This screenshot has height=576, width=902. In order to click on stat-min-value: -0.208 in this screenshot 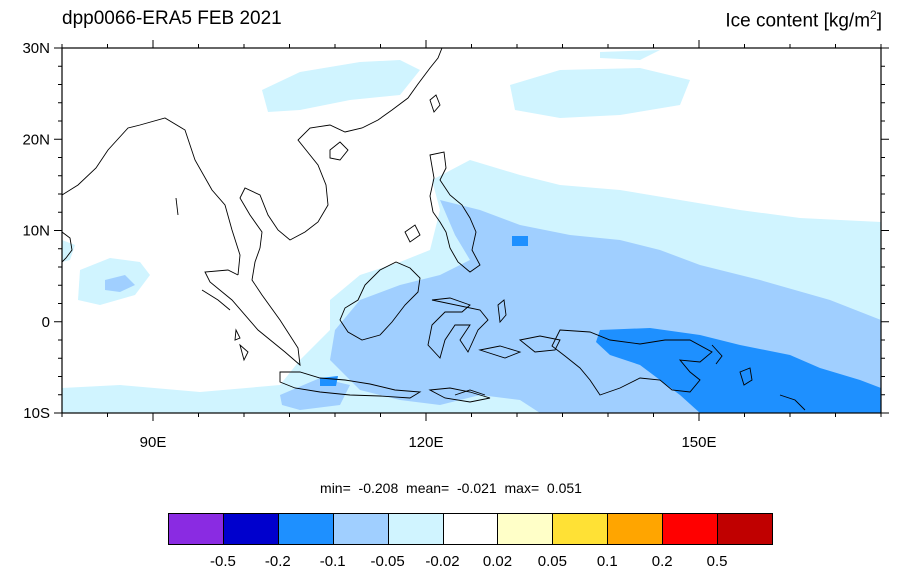, I will do `click(378, 488)`.